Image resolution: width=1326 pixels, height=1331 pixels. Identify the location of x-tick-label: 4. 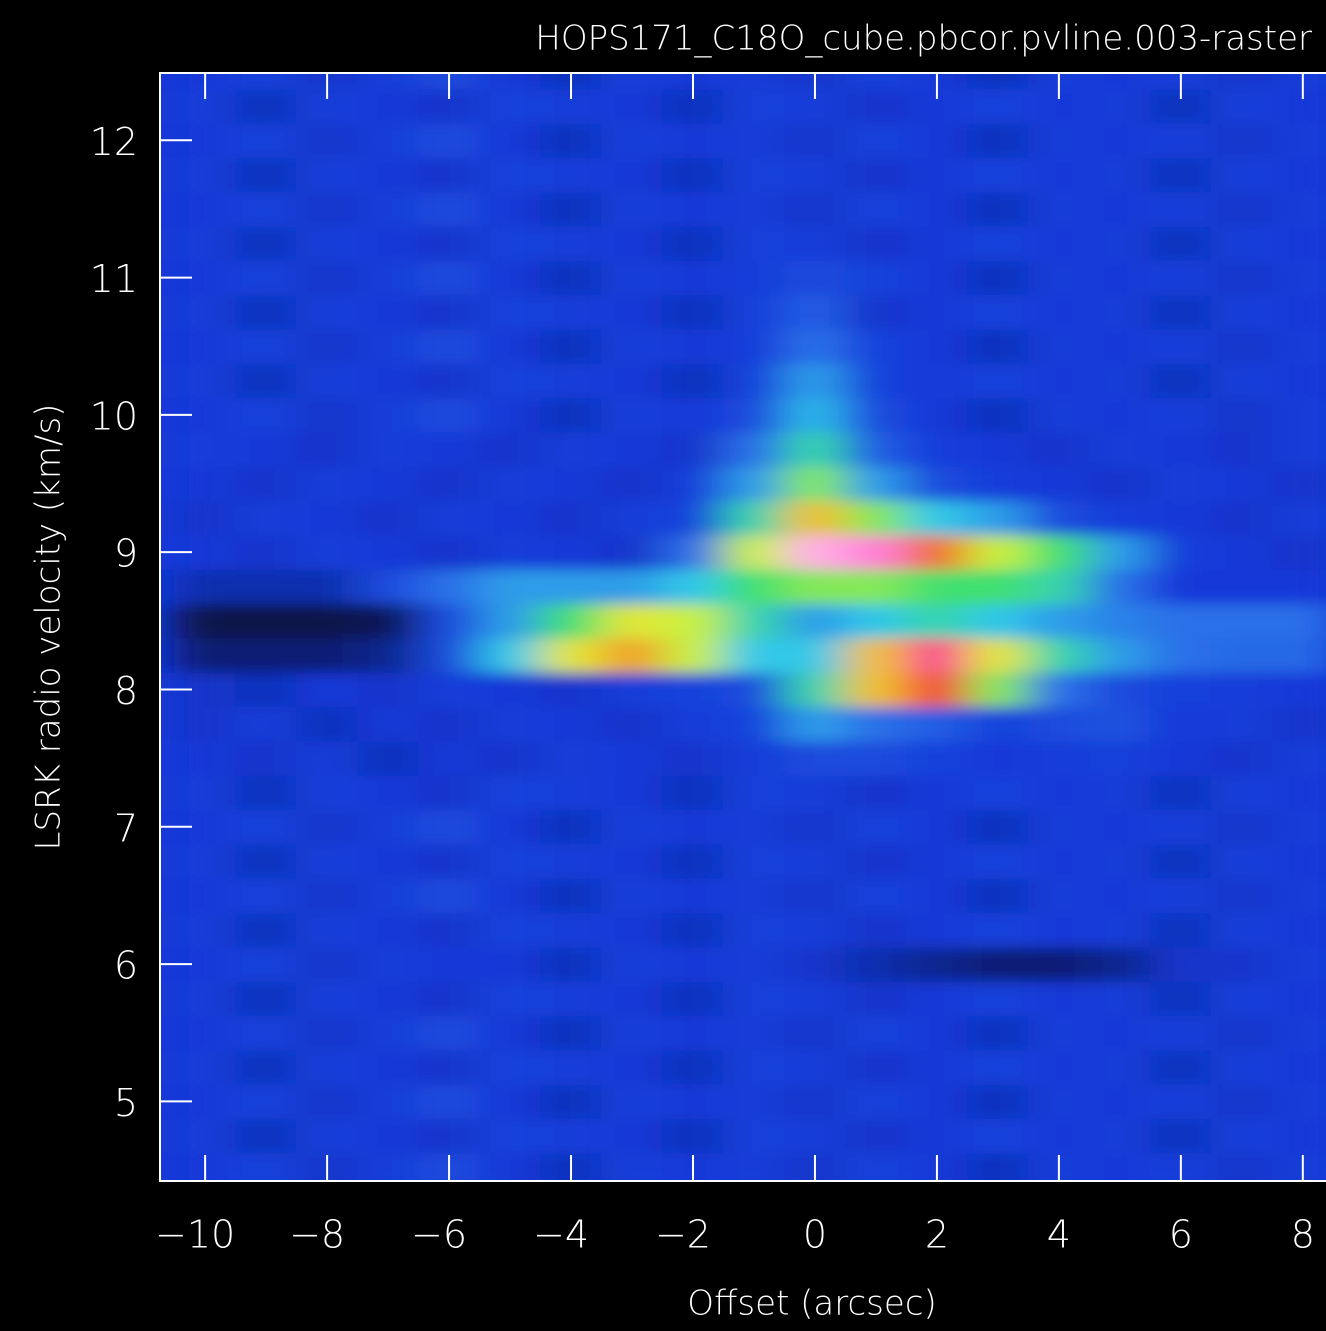
(1059, 1235).